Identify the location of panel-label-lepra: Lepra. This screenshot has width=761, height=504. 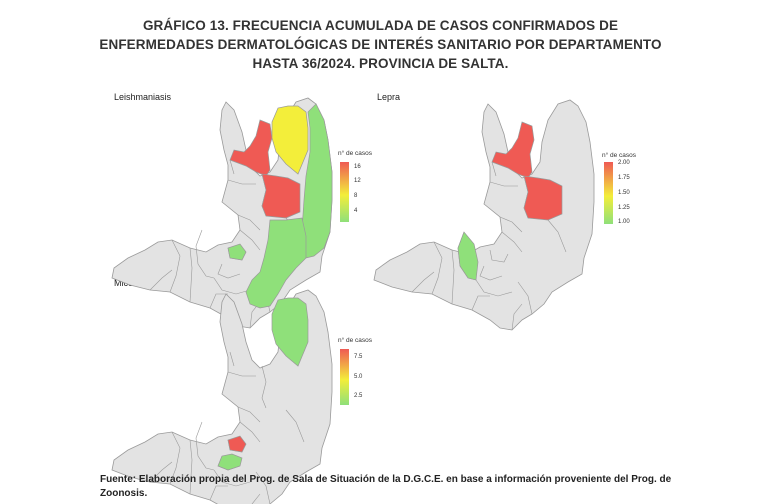
(389, 97).